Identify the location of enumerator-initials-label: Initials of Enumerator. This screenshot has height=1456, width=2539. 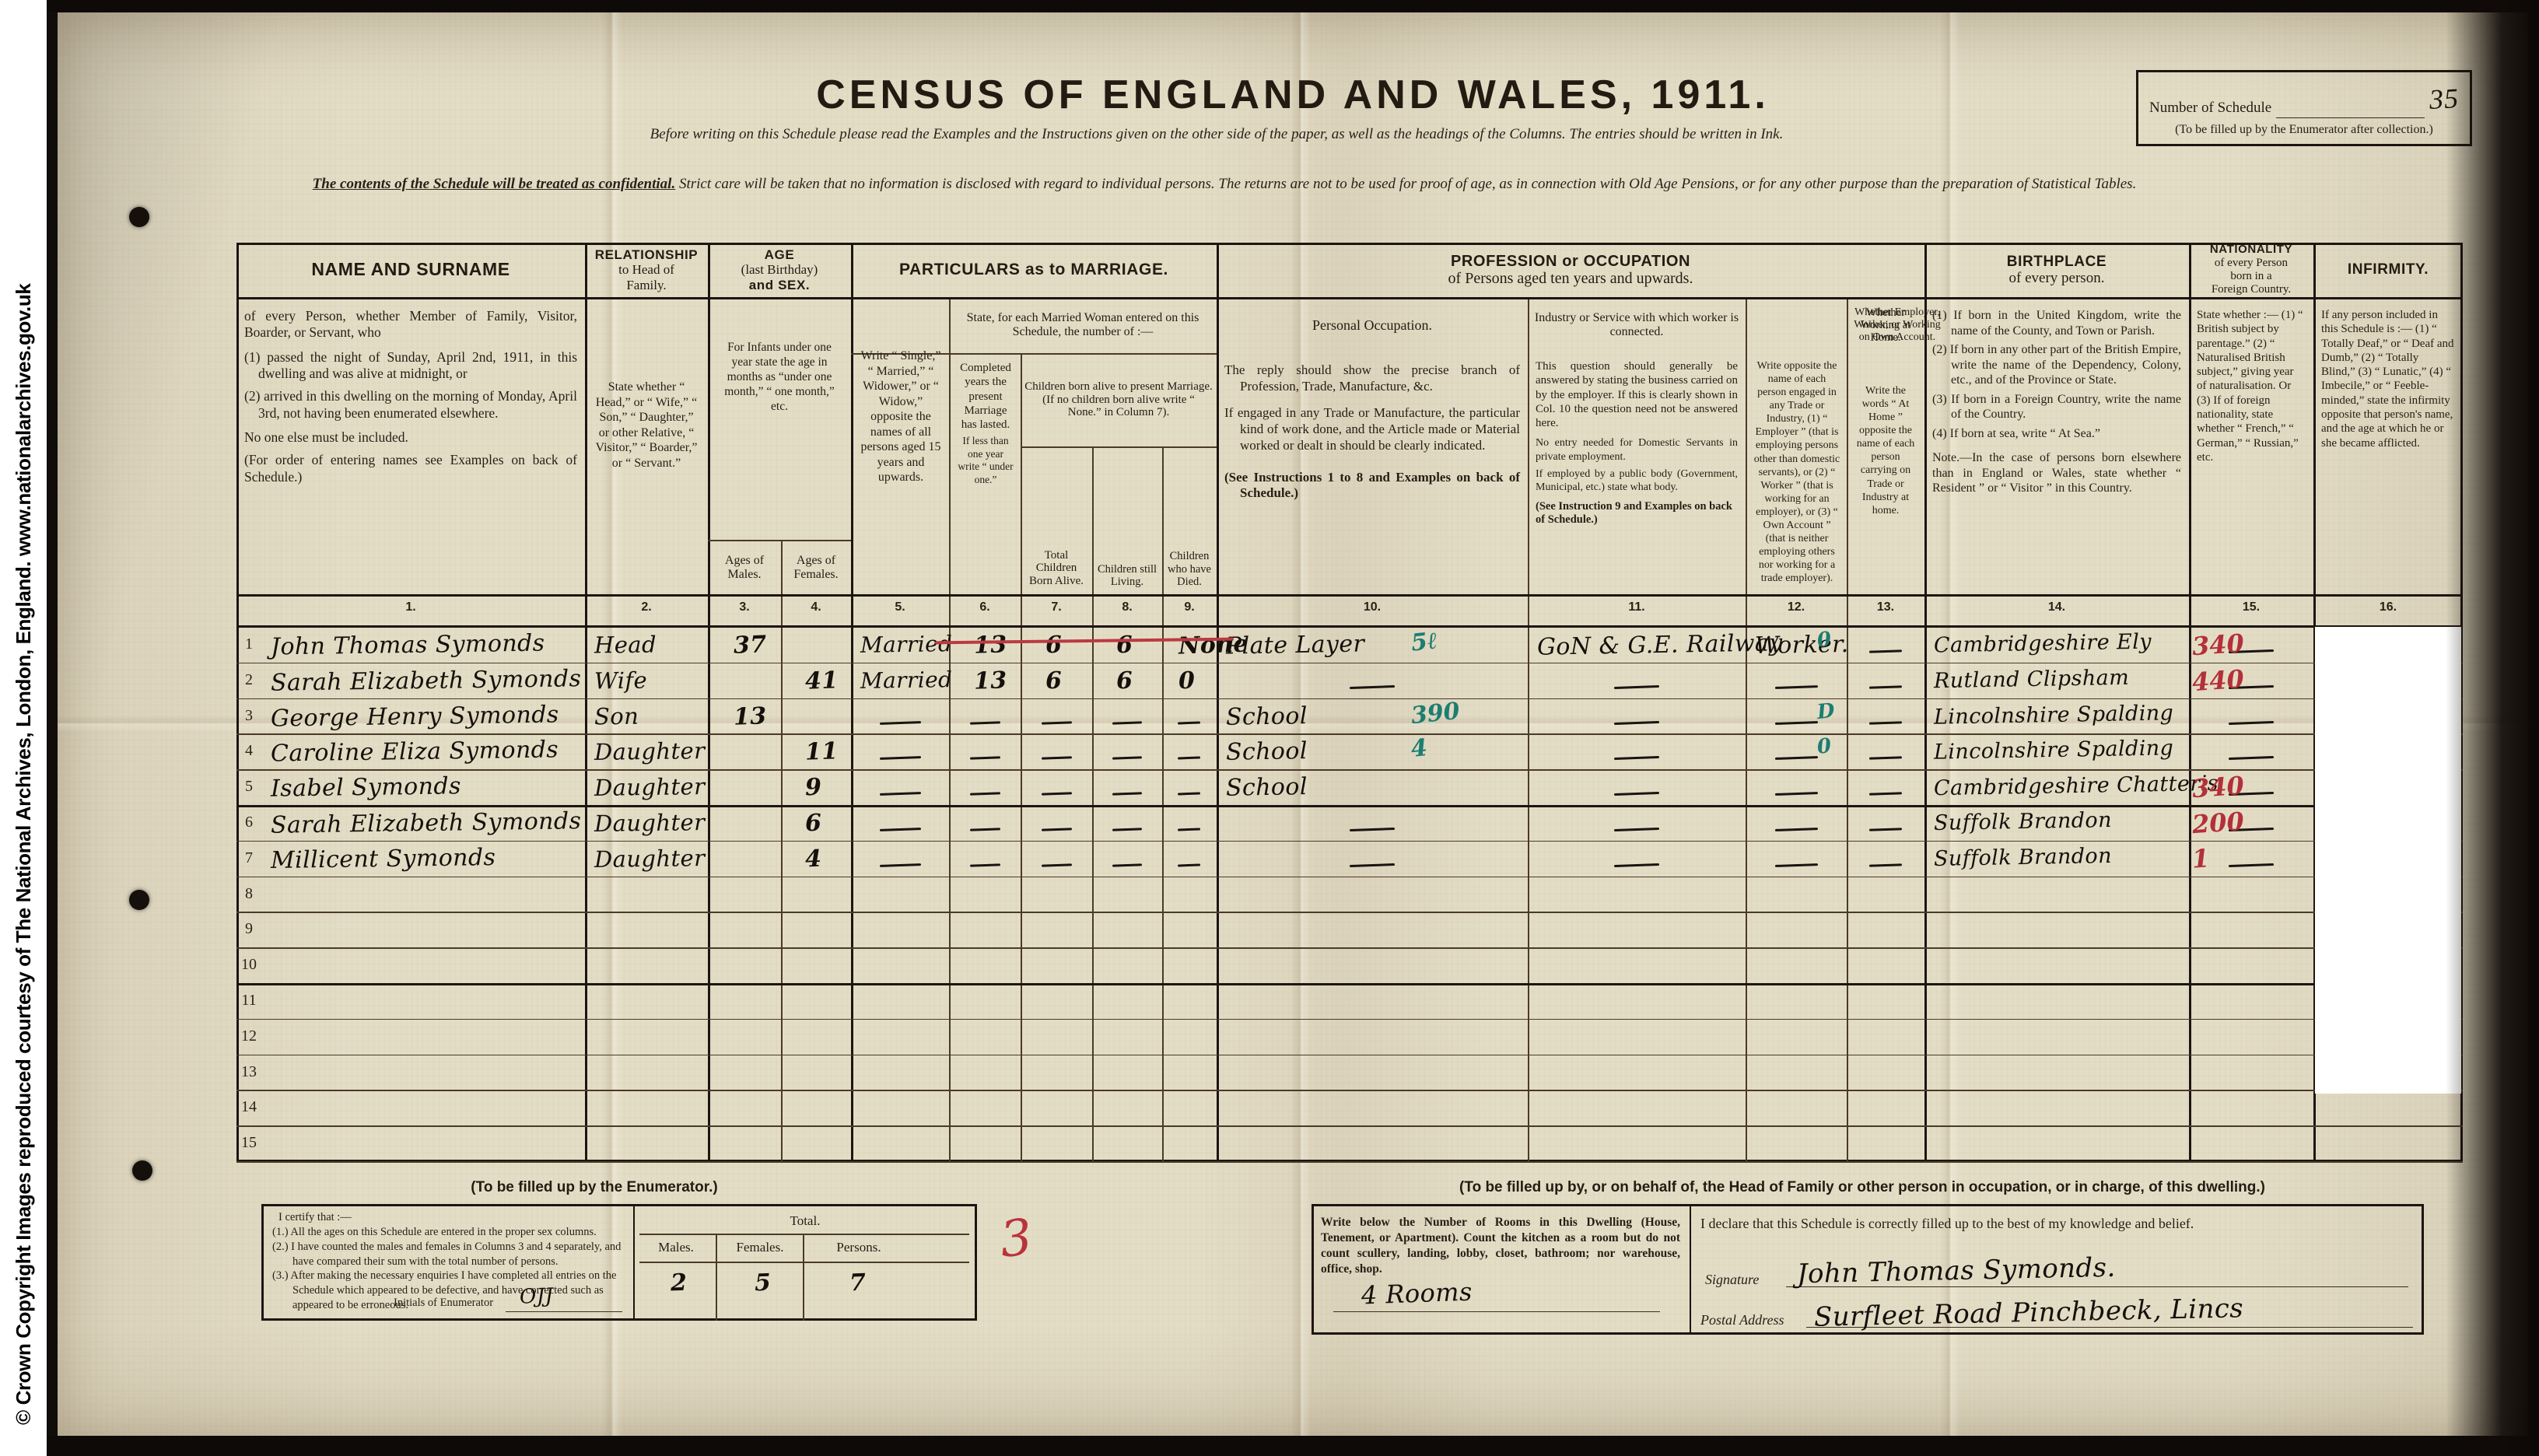
(444, 1303).